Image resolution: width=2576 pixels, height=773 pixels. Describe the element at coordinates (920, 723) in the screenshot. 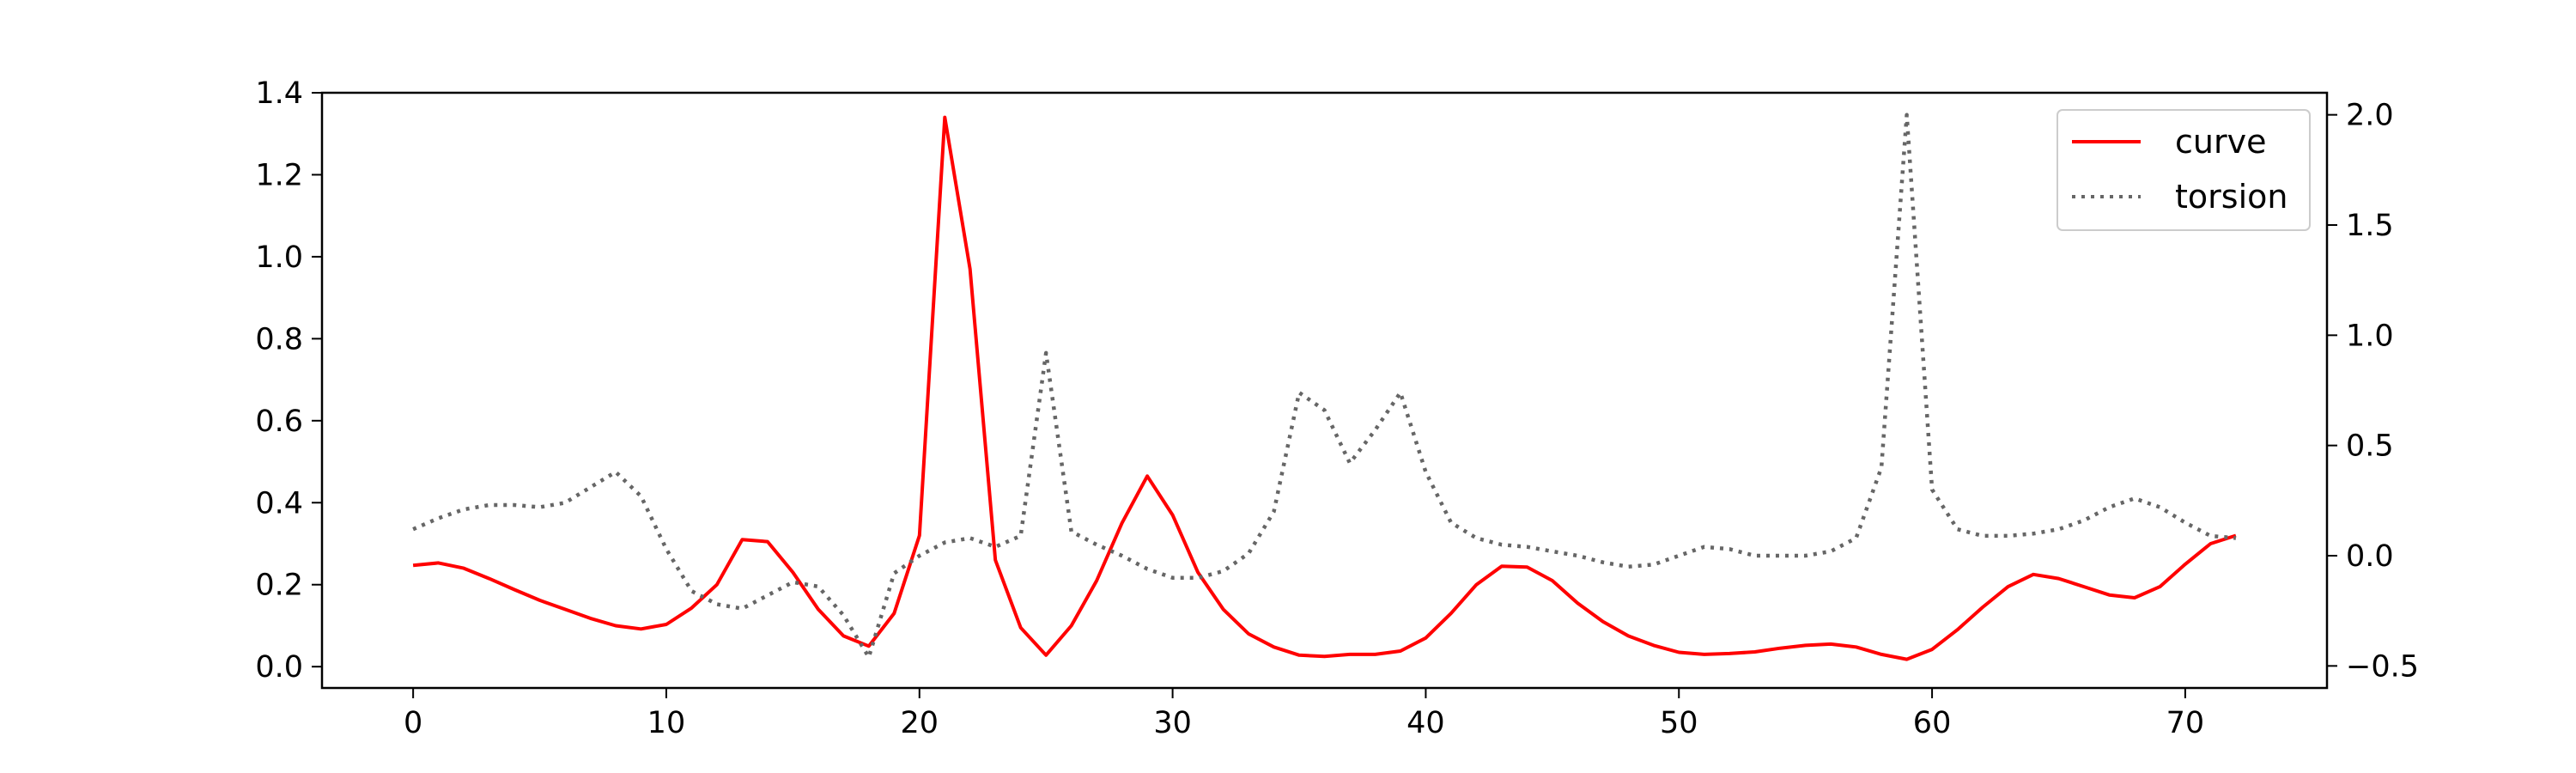

I see `x-tick-label: 20` at that location.